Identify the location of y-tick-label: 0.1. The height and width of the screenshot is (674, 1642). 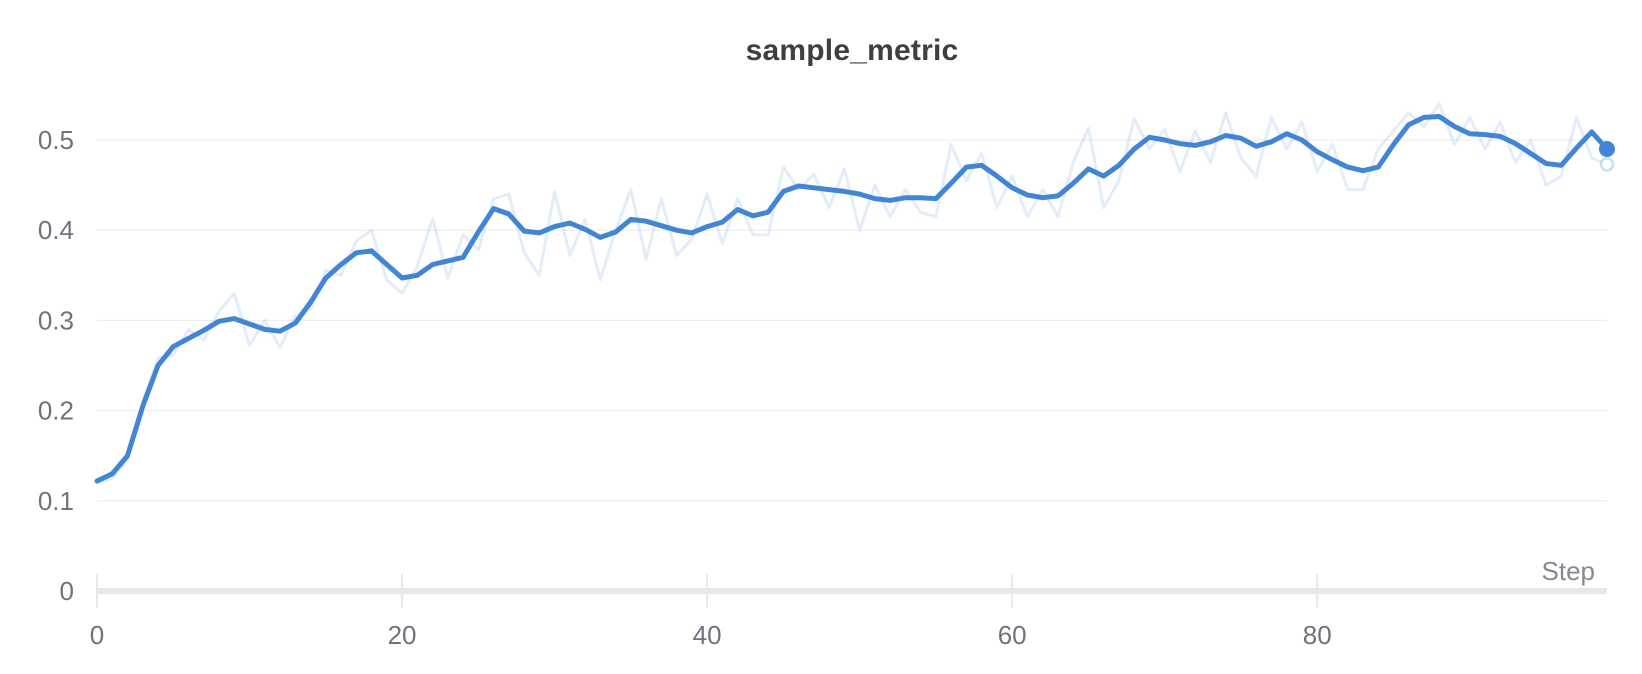
(56, 501).